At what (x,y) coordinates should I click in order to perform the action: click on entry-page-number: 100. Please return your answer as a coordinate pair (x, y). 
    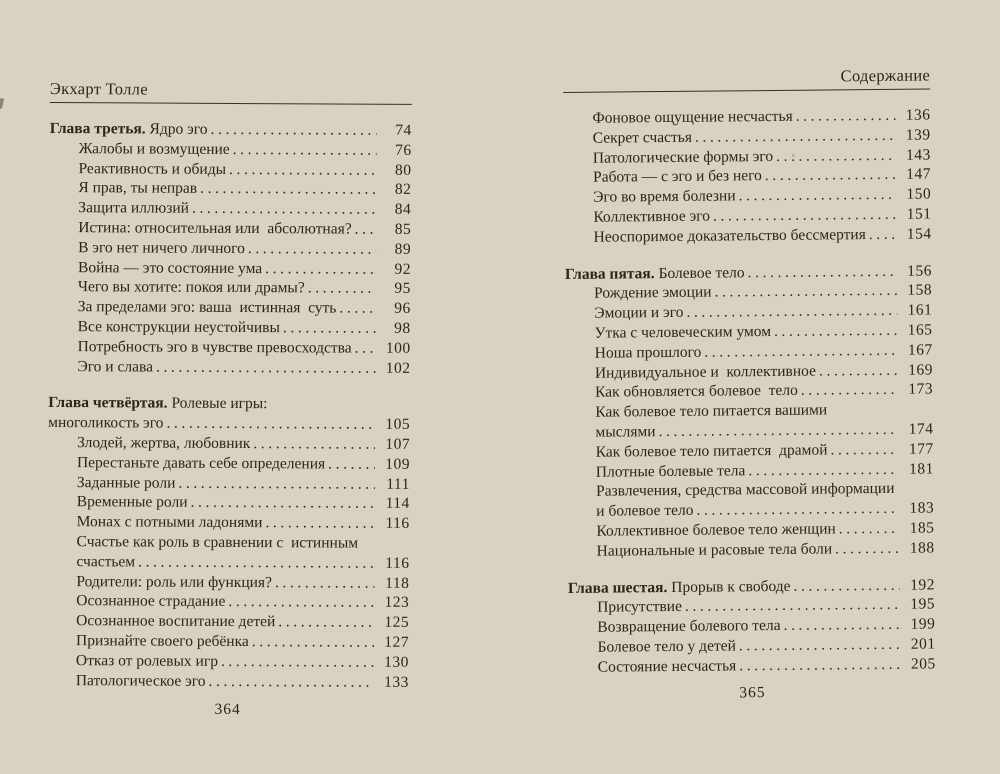
    Looking at the image, I should click on (398, 348).